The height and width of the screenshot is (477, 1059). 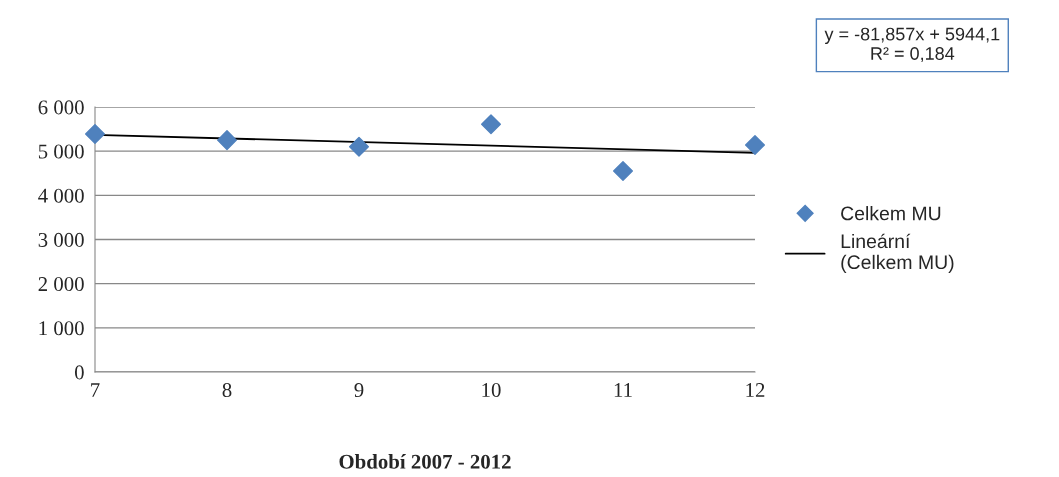 I want to click on x-tick-label: 8, so click(x=227, y=390).